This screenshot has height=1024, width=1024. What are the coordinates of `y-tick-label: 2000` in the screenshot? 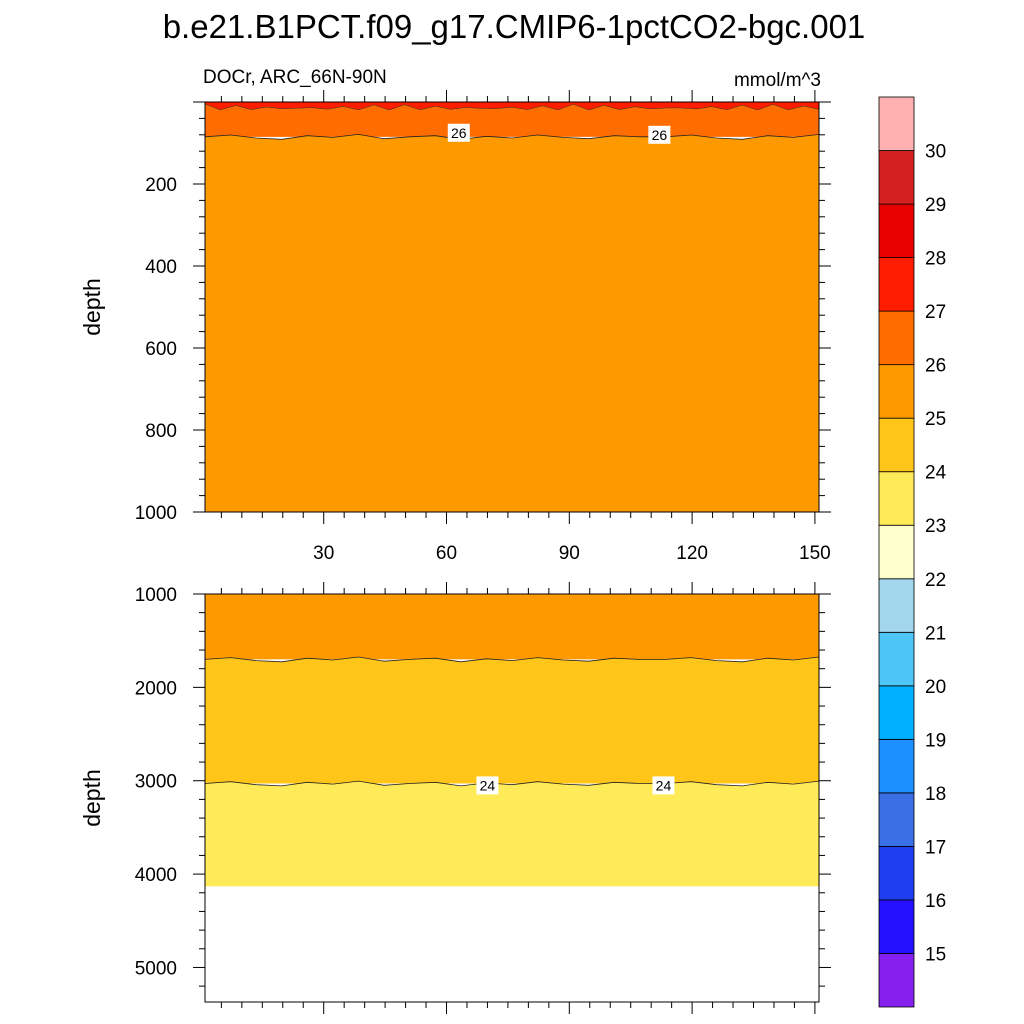 It's located at (156, 688).